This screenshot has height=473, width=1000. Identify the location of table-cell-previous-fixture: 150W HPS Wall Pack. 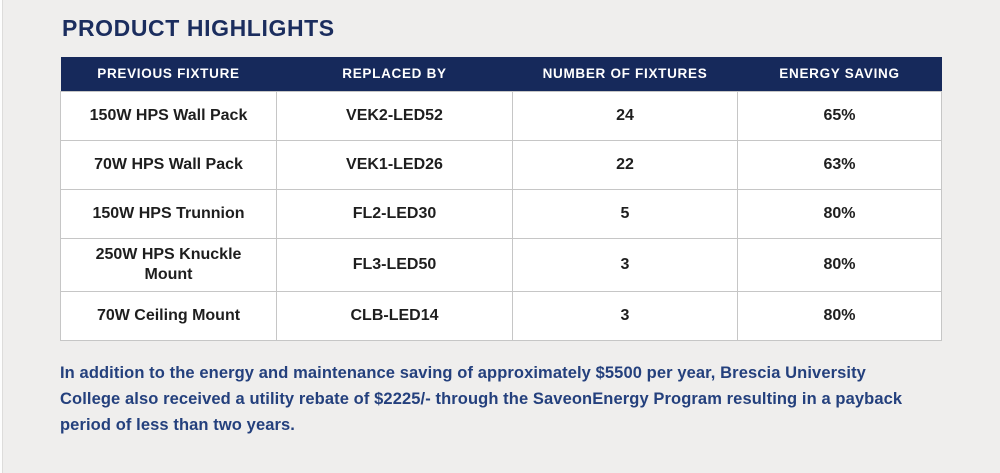
(168, 115).